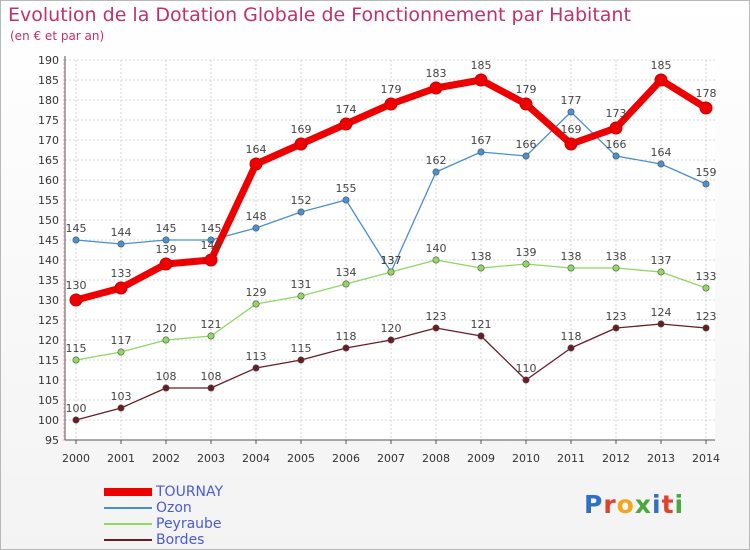 The image size is (750, 550). I want to click on data-label-ozon: 167, so click(481, 140).